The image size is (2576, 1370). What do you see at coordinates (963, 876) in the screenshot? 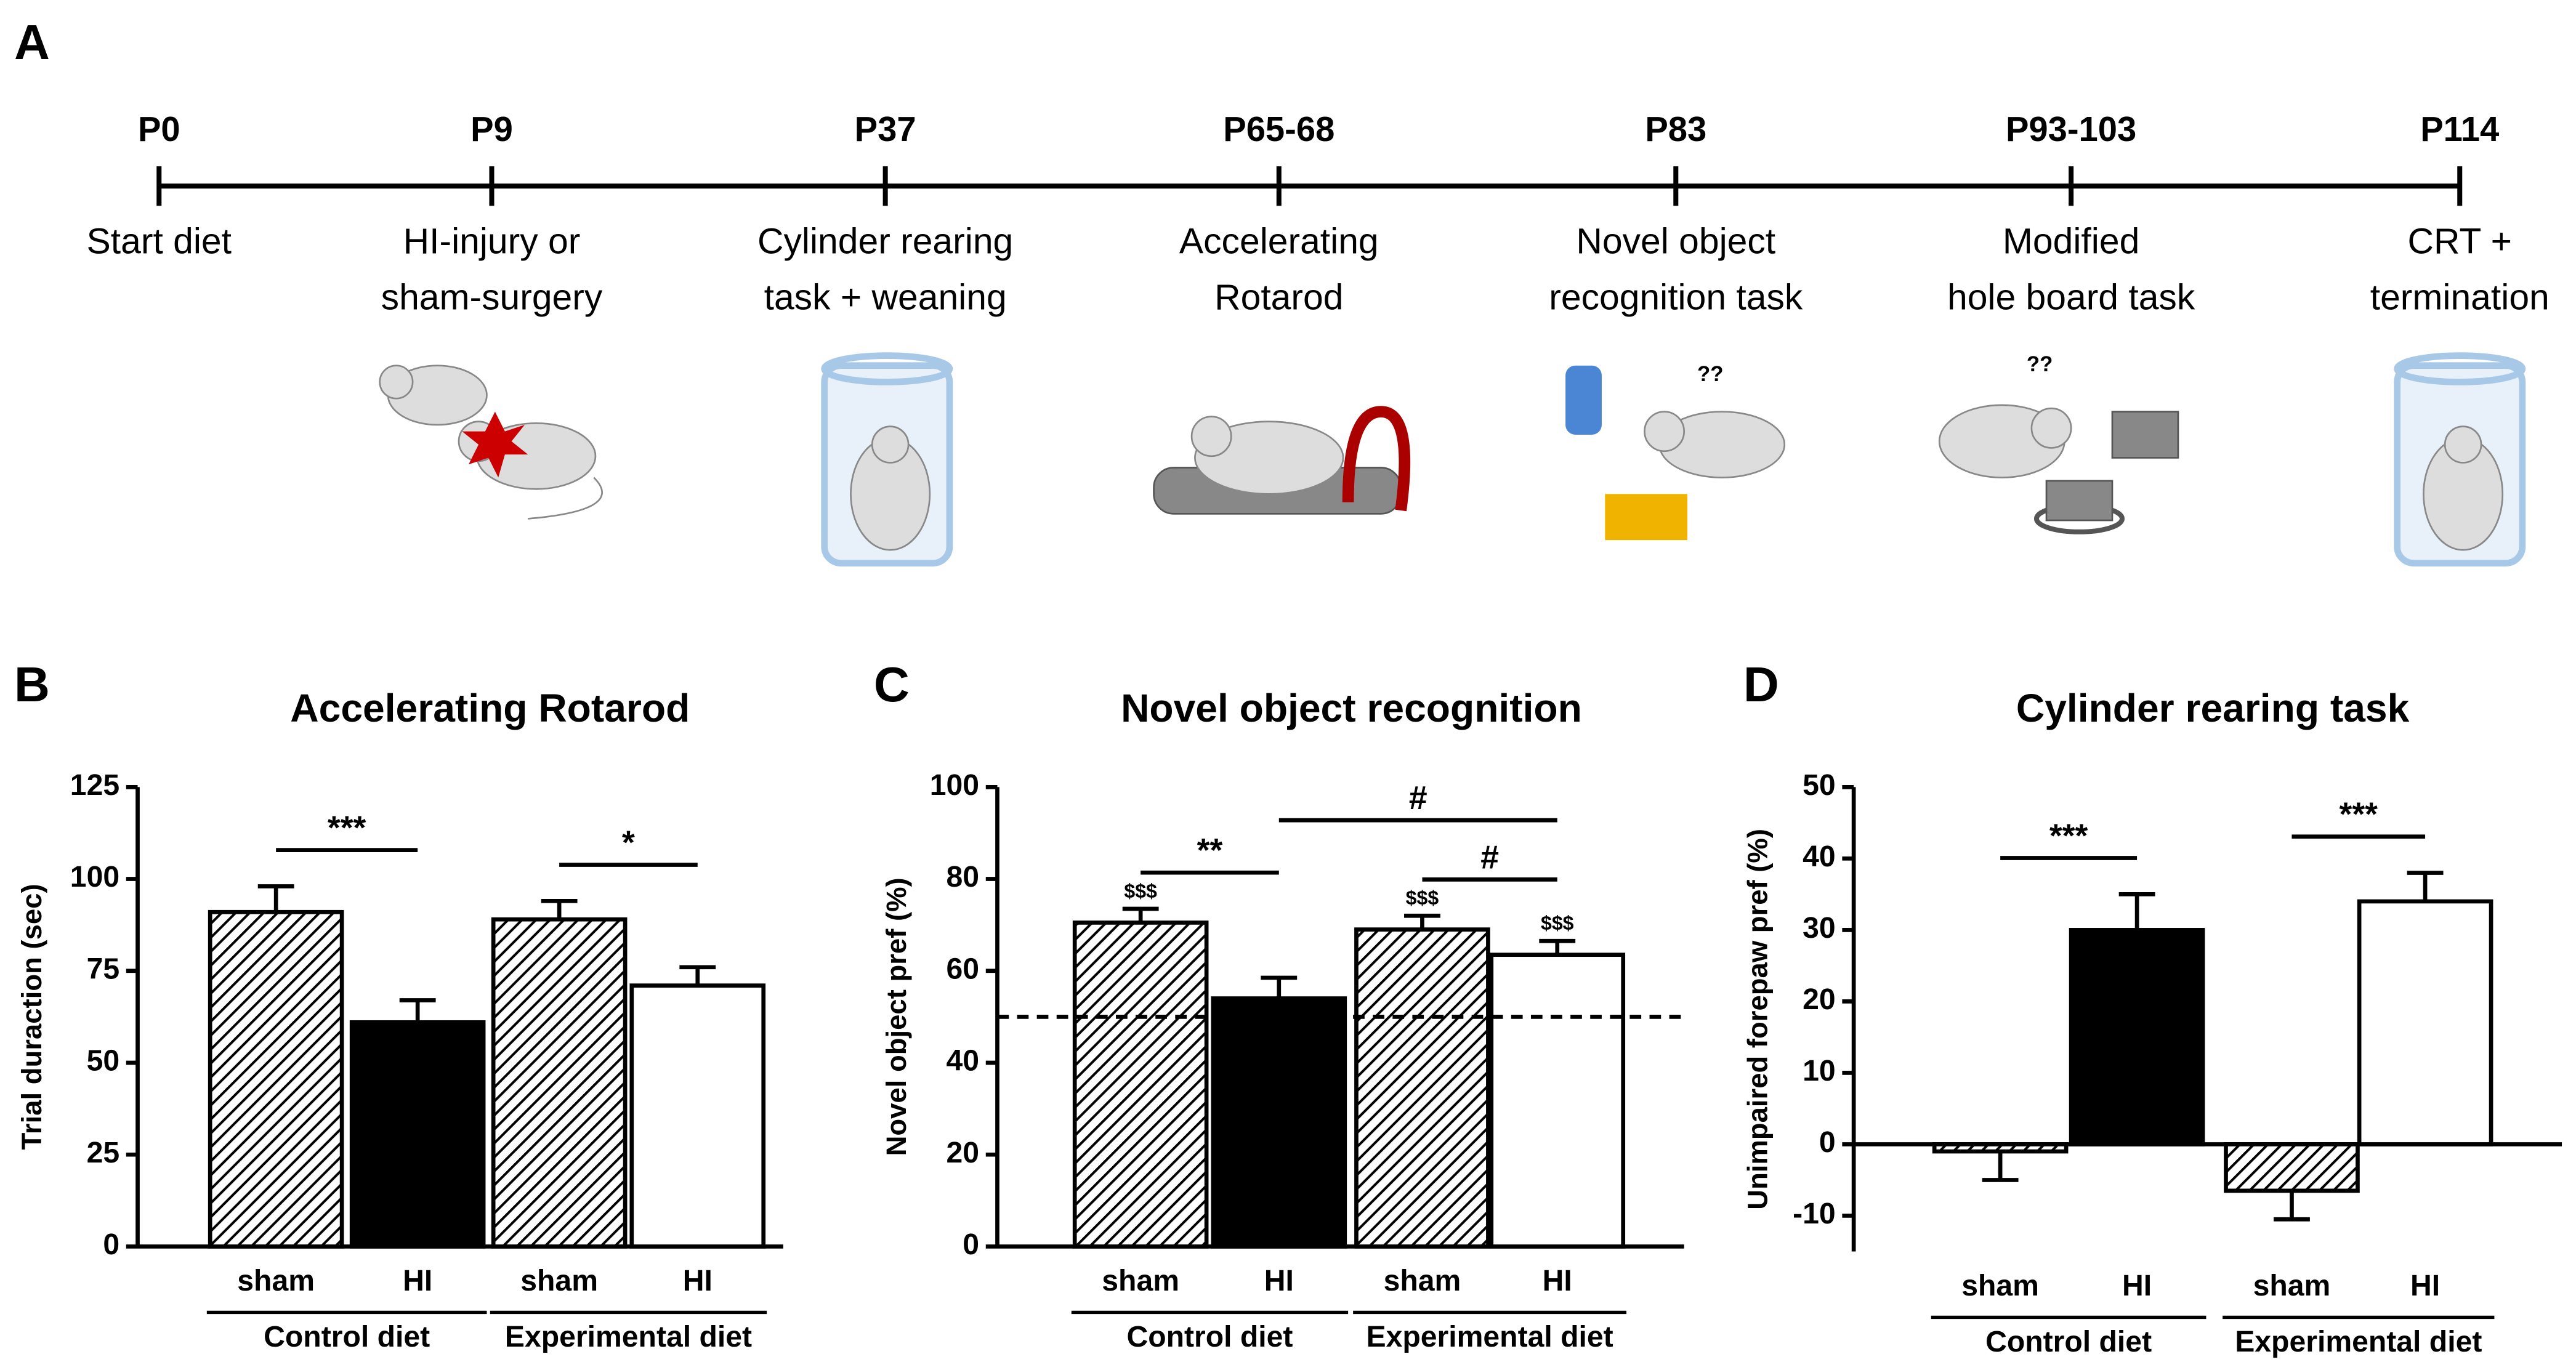
I see `y-tick-label: 80` at bounding box center [963, 876].